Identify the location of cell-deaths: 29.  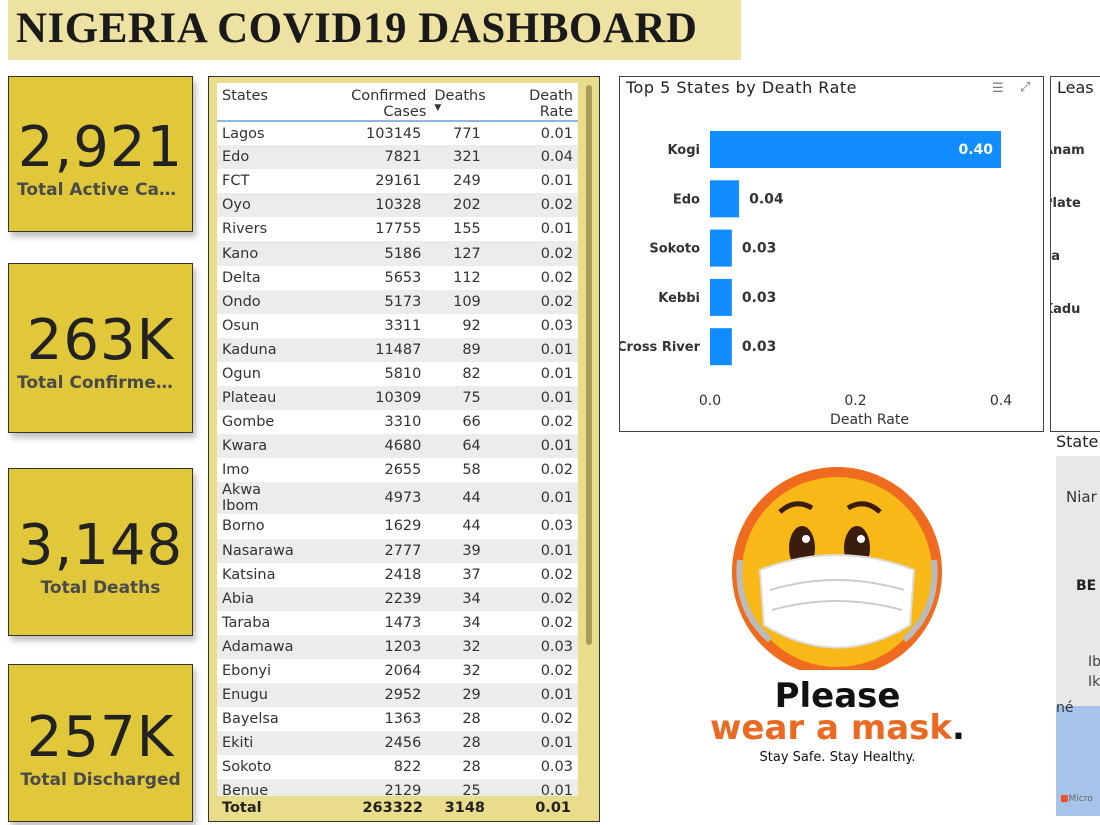
(456, 695).